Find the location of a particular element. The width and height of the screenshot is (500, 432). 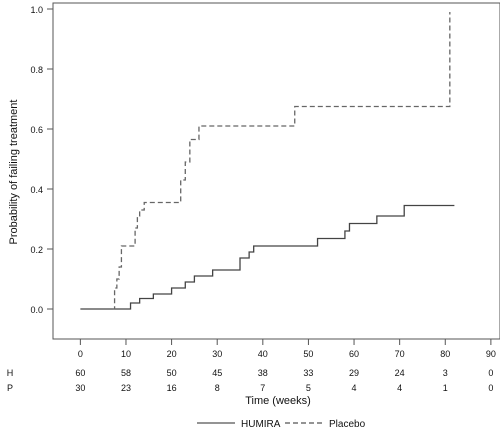

risk-cell: 5 is located at coordinates (308, 388).